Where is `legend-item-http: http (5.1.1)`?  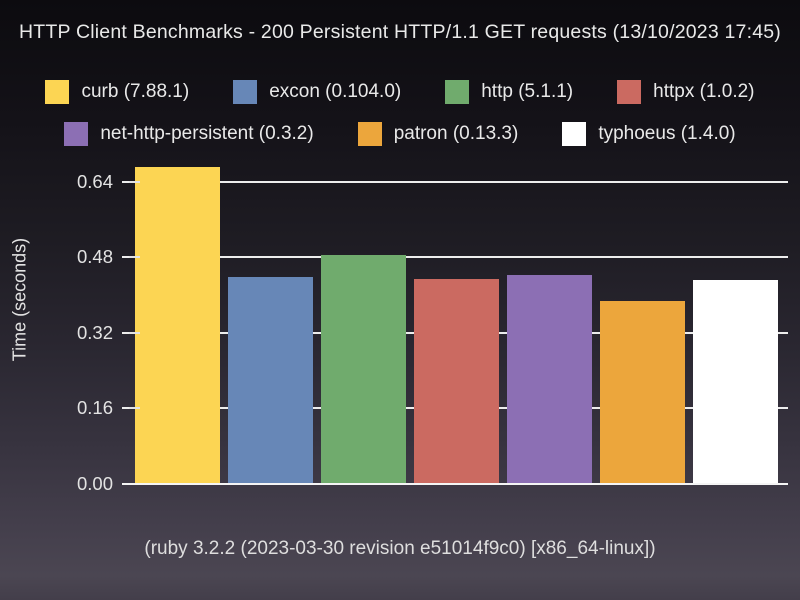
legend-item-http: http (5.1.1) is located at coordinates (509, 92).